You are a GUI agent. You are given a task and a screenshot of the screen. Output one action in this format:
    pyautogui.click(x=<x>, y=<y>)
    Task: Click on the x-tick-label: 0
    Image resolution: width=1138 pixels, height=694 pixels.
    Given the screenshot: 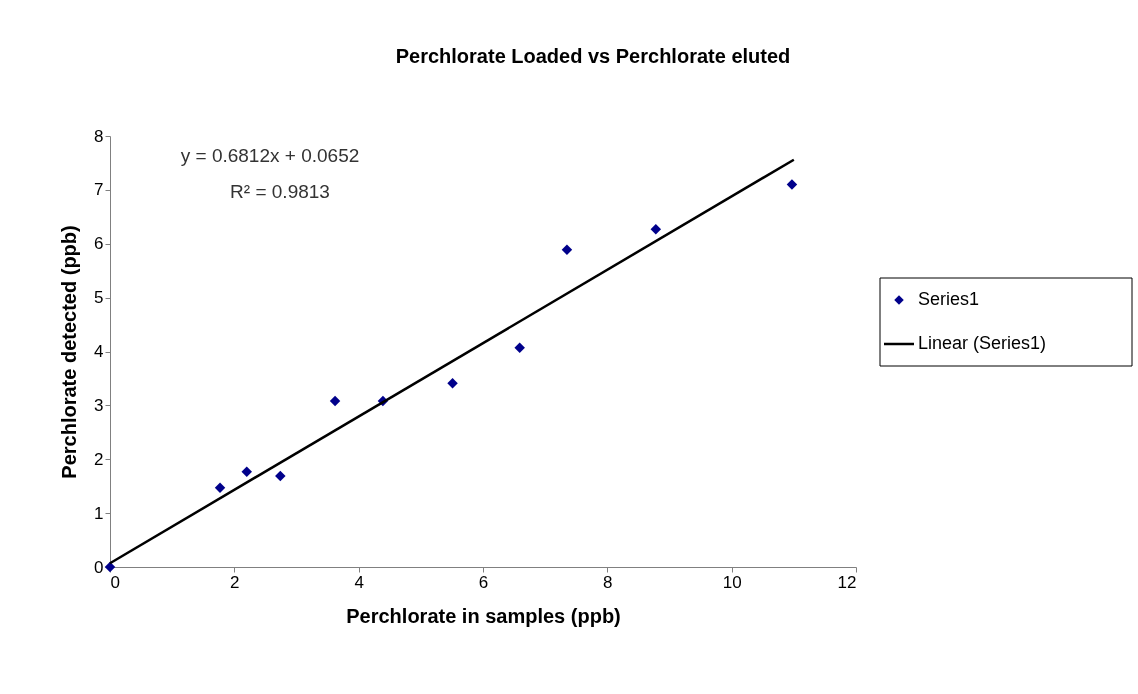 What is the action you would take?
    pyautogui.click(x=115, y=582)
    